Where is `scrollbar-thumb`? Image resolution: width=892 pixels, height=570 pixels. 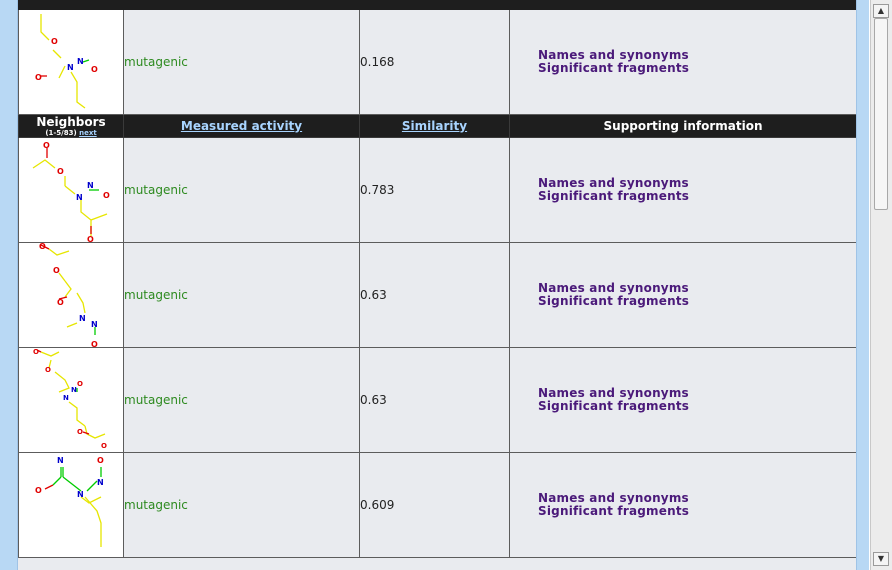 scrollbar-thumb is located at coordinates (881, 114).